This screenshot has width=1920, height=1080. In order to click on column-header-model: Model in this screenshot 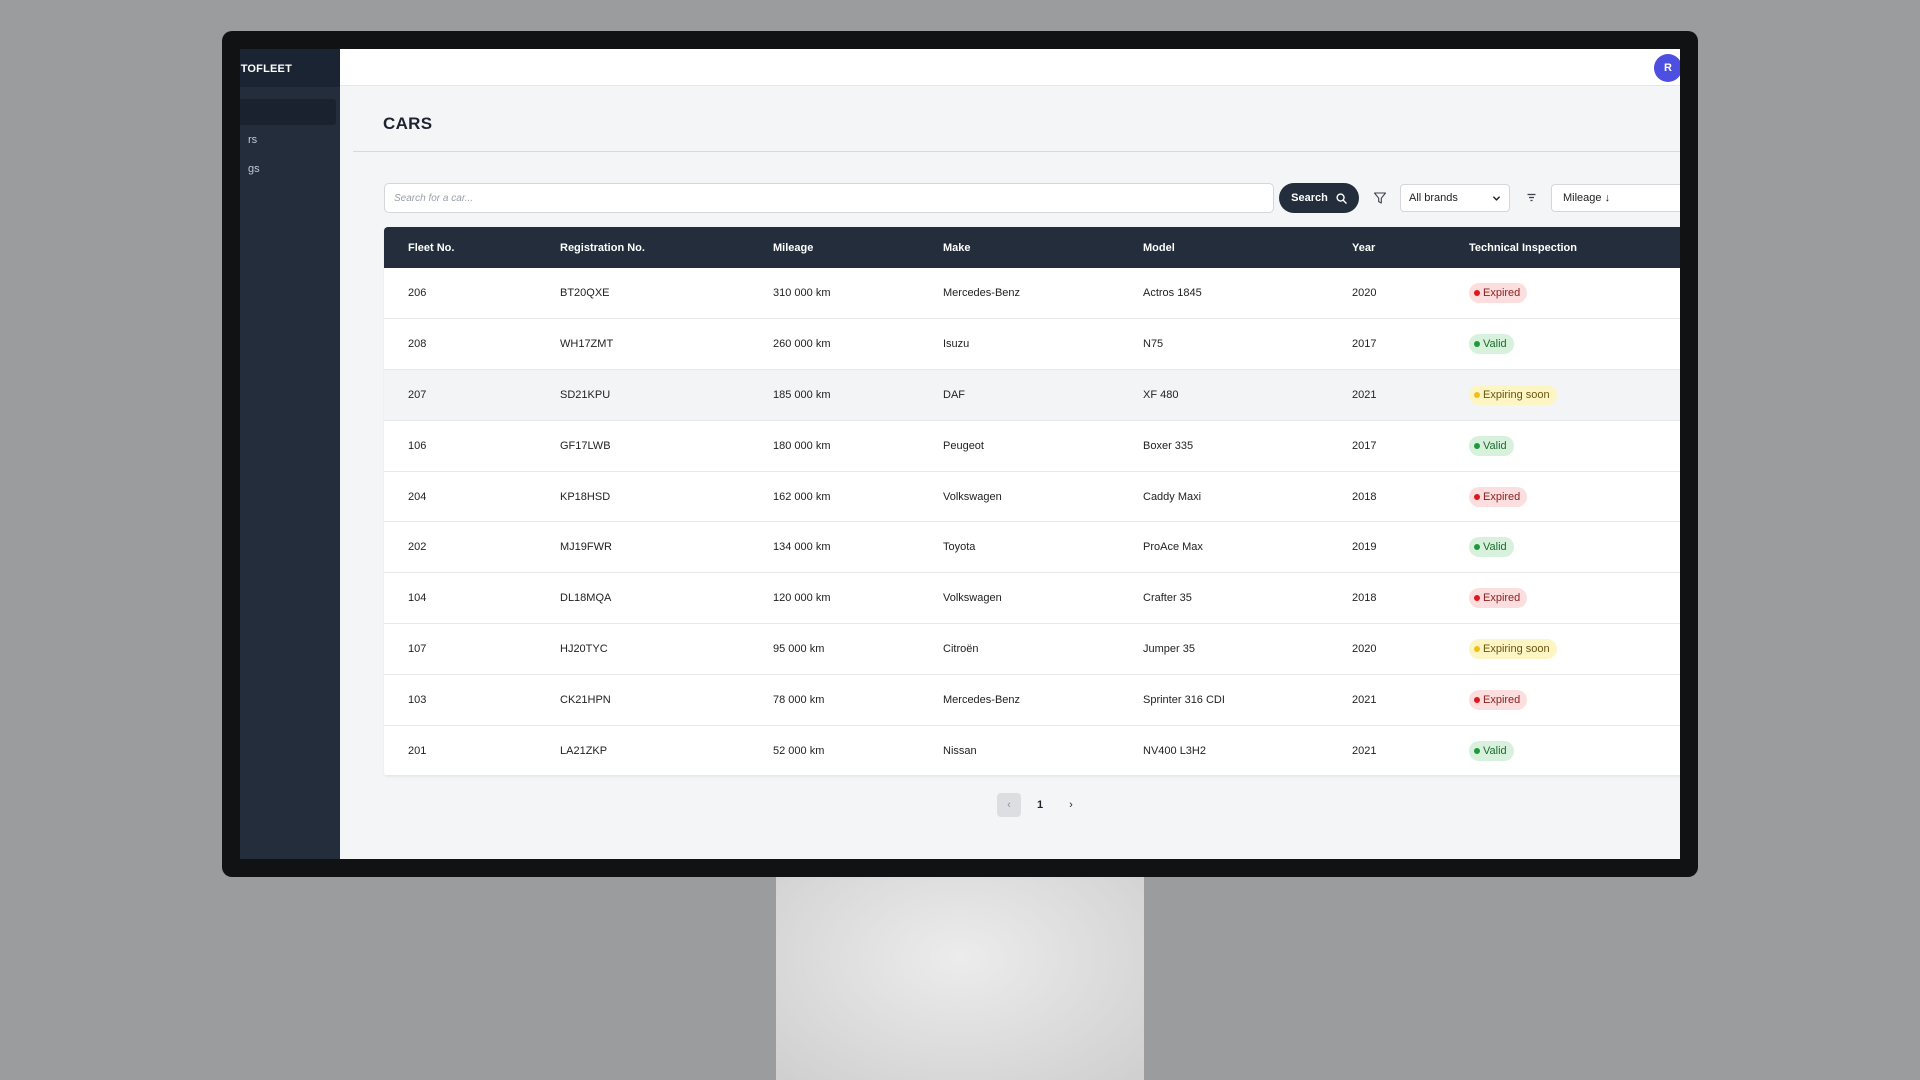, I will do `click(1159, 247)`.